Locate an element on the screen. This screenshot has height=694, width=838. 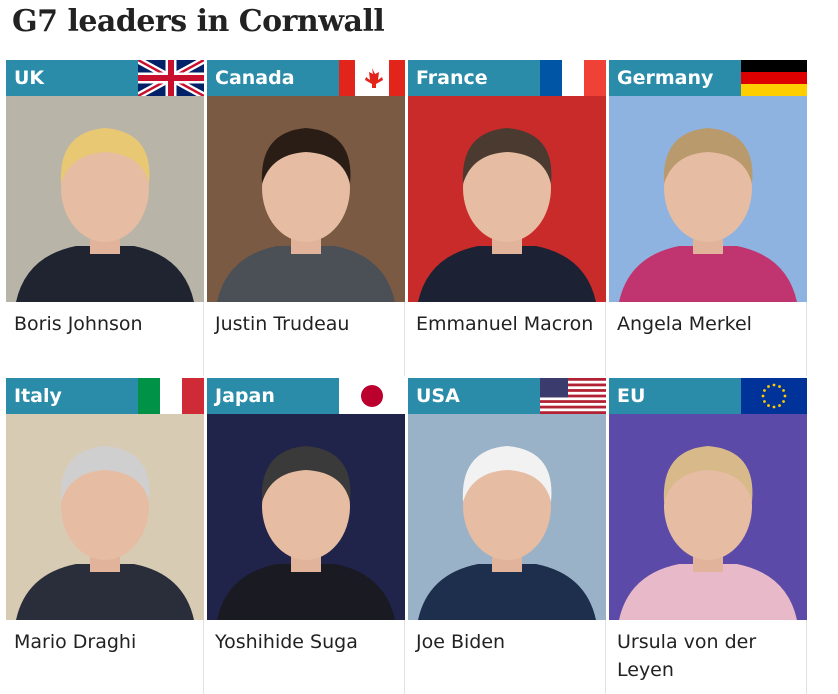
leader-card: Canada Justin Trudeau is located at coordinates (306, 218).